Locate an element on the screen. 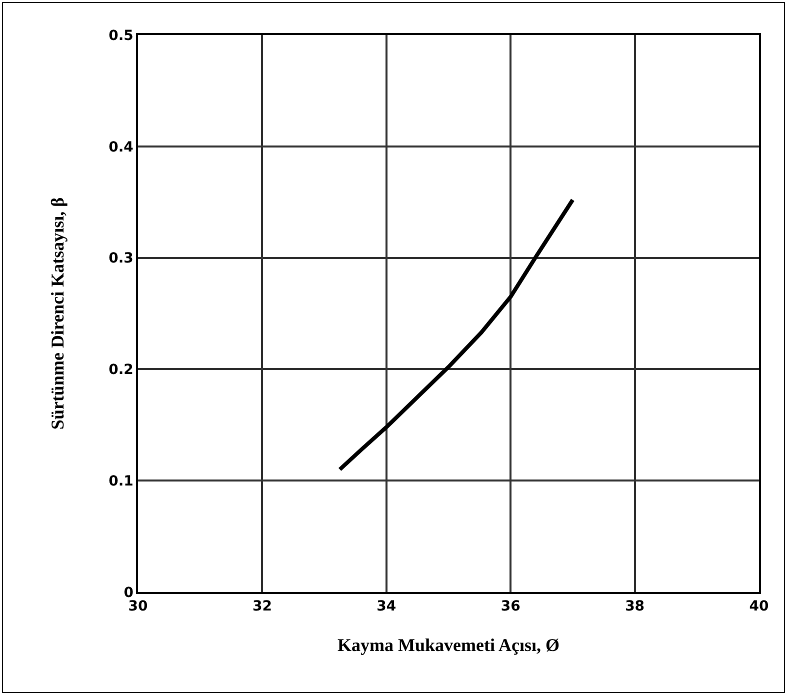 The width and height of the screenshot is (787, 695). x-tick-label: 38 is located at coordinates (635, 606).